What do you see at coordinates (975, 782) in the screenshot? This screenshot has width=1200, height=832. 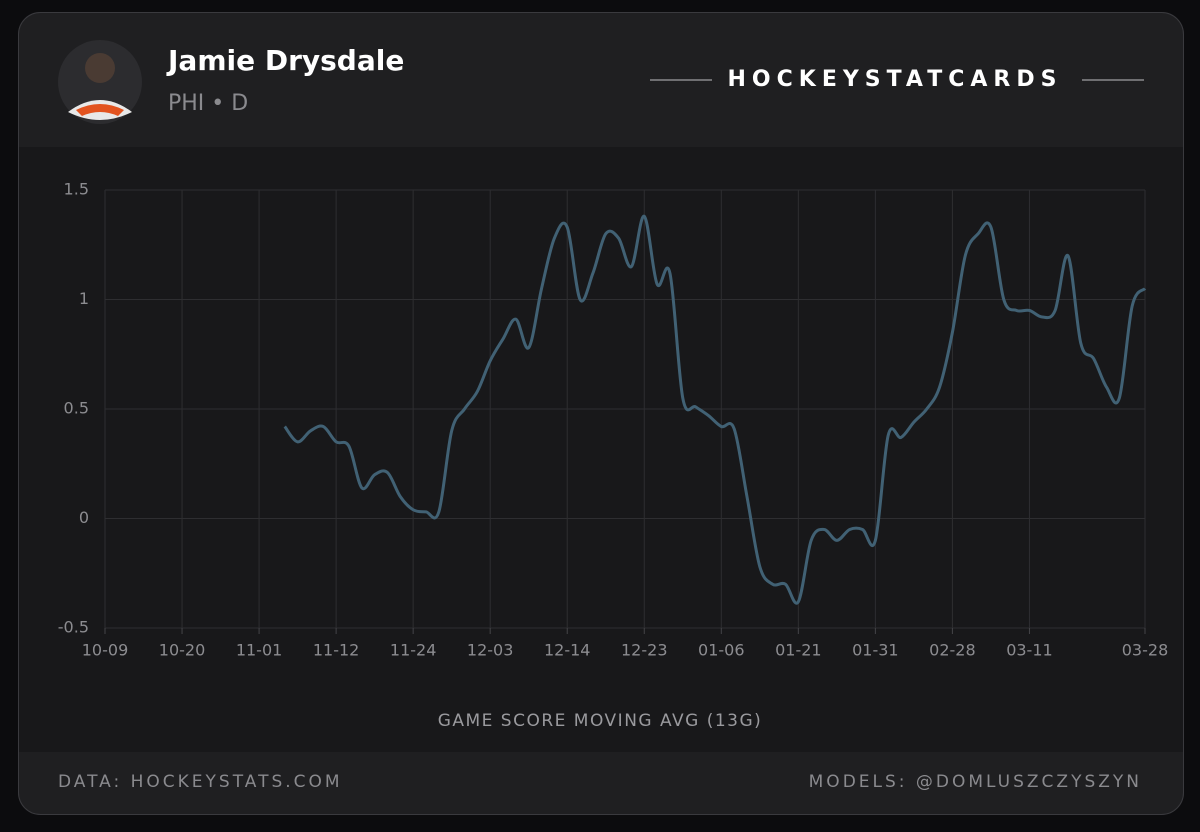 I see `models-credit: MODELS: @DOMLUSZCZYSZYN` at bounding box center [975, 782].